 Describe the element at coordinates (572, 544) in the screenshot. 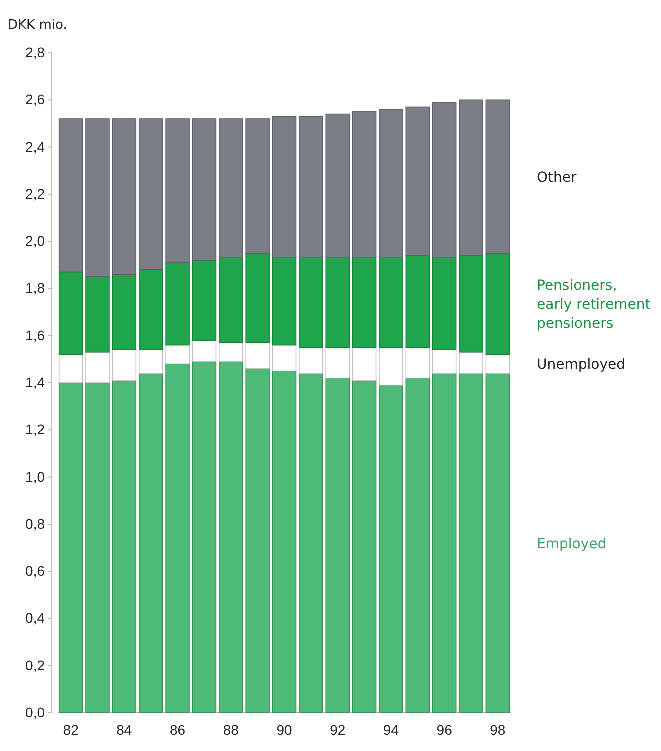

I see `series-label: Employed` at that location.